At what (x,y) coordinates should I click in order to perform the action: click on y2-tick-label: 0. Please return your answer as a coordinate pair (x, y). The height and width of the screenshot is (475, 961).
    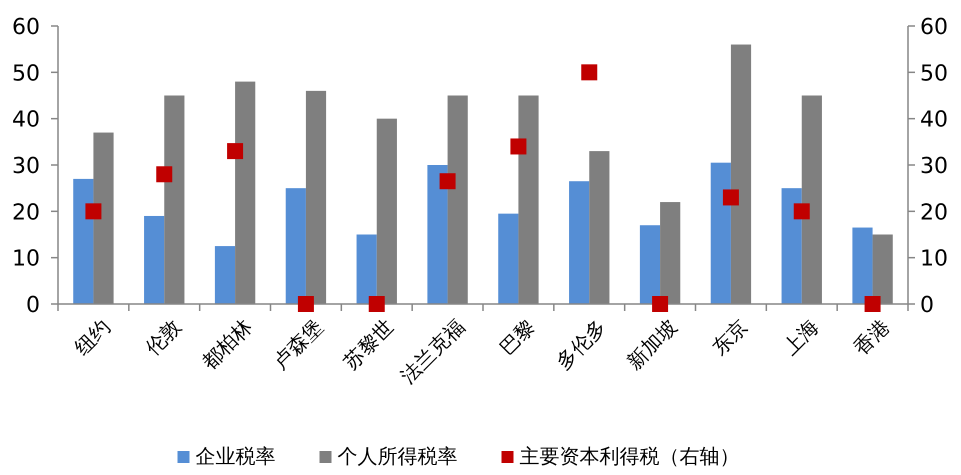
    Looking at the image, I should click on (927, 305).